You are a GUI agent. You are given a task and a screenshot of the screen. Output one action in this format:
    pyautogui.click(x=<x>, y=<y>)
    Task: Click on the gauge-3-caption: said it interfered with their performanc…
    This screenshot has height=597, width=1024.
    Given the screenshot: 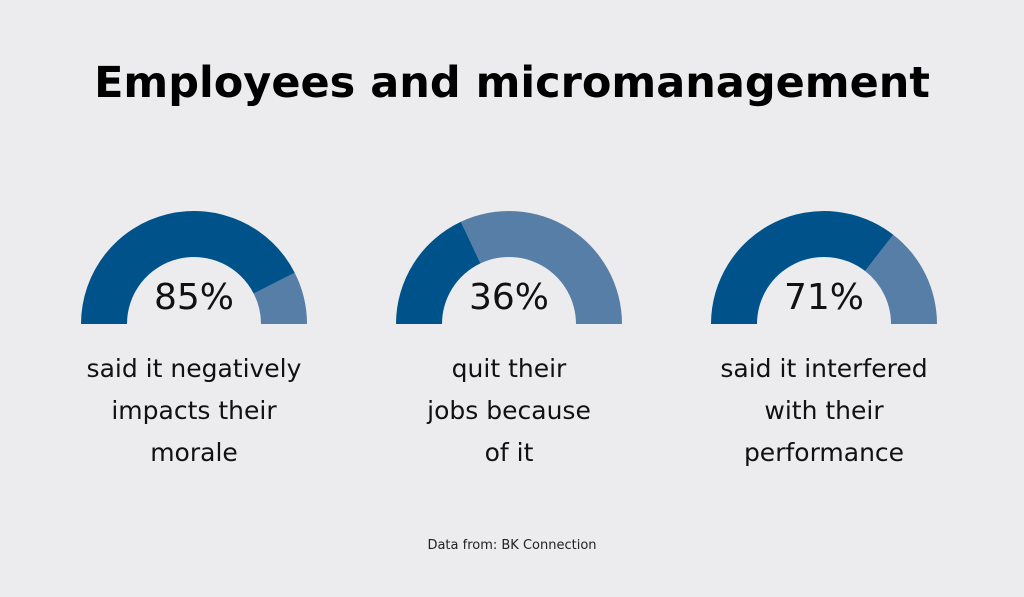 What is the action you would take?
    pyautogui.click(x=824, y=411)
    